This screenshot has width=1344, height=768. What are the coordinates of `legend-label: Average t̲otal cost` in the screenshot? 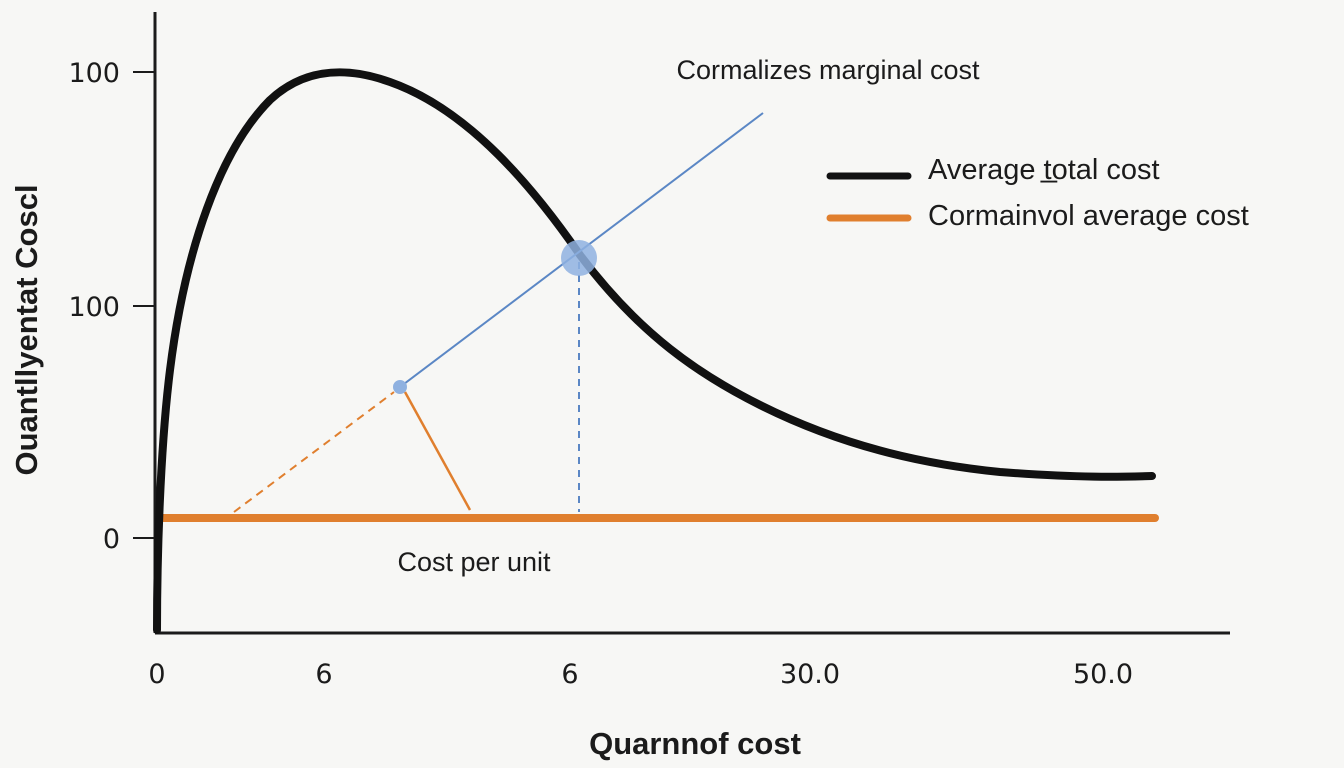 It's located at (1044, 170).